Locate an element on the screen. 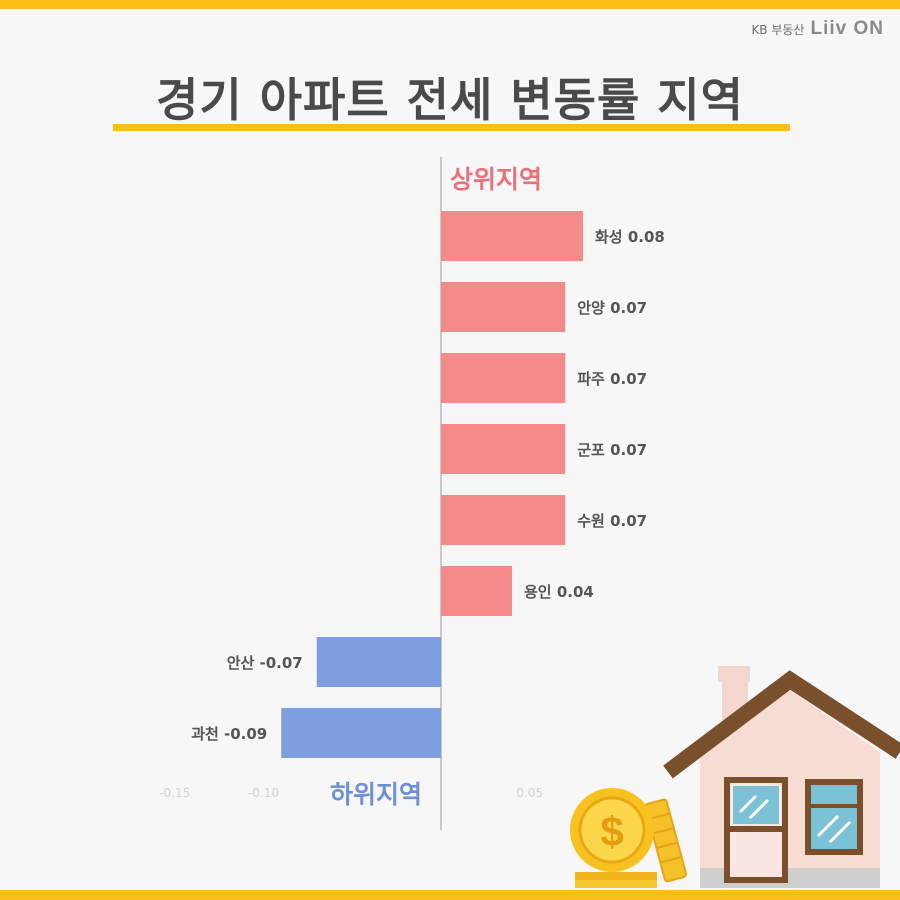  page-title: 경기 아파트 전세 변동률 지역 is located at coordinates (450, 100).